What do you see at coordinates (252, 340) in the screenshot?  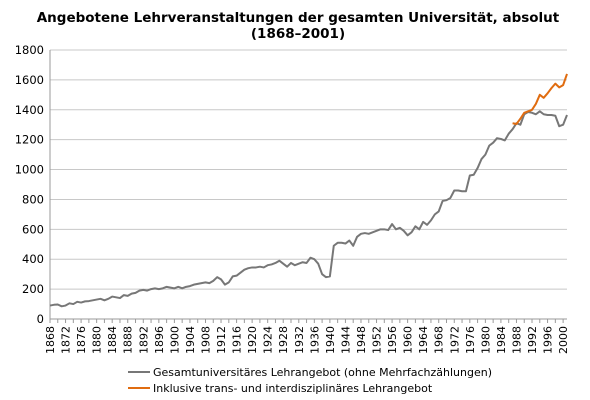 I see `x-tick-label-1920: 1920` at bounding box center [252, 340].